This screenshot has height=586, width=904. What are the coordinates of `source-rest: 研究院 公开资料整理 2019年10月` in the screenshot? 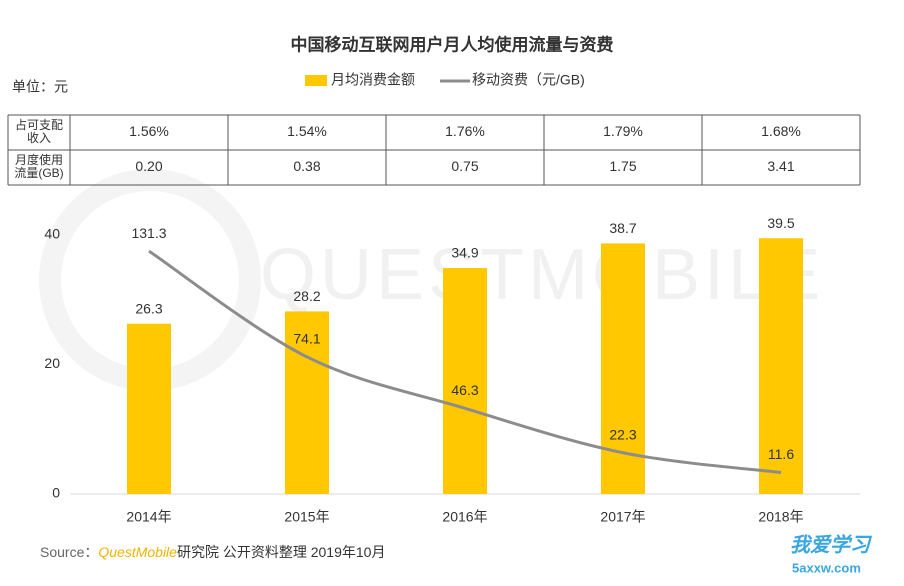 It's located at (281, 552).